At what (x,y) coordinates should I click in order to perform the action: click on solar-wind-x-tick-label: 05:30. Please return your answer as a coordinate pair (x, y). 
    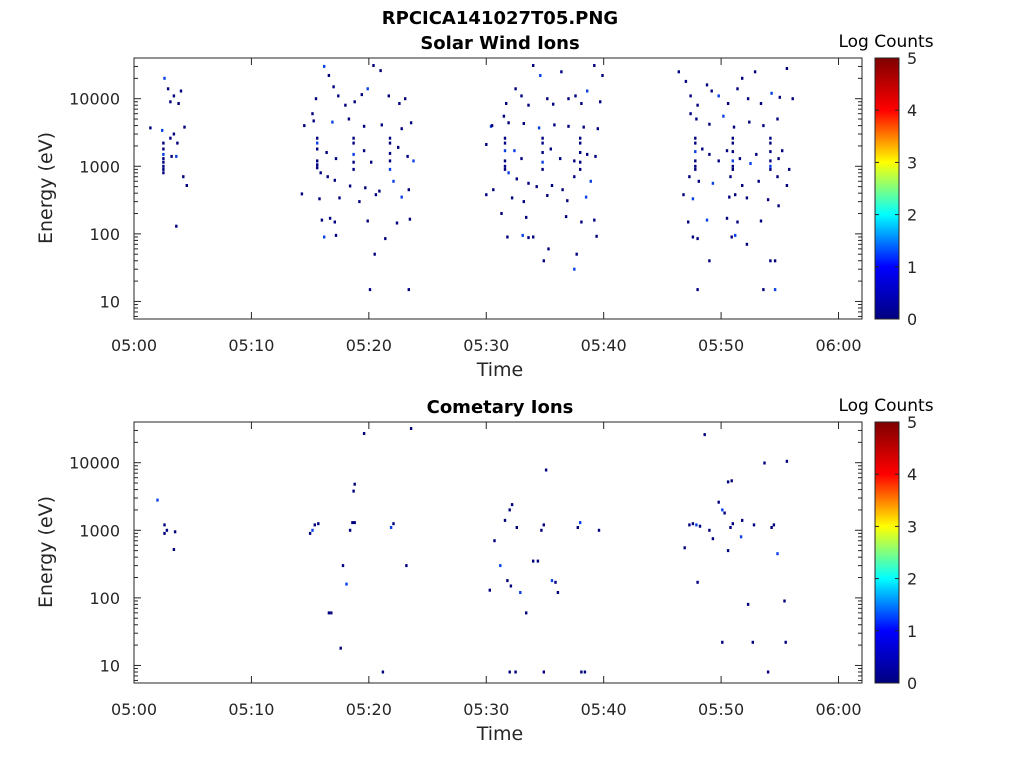
    Looking at the image, I should click on (486, 345).